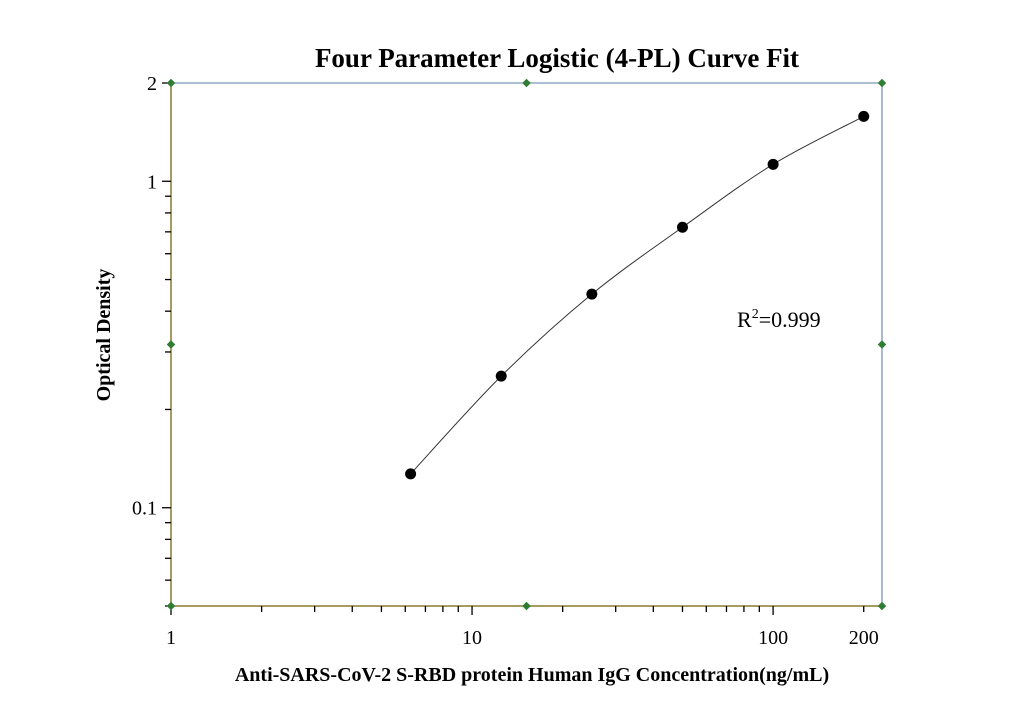  What do you see at coordinates (144, 509) in the screenshot?
I see `y-tick-label: 0.1` at bounding box center [144, 509].